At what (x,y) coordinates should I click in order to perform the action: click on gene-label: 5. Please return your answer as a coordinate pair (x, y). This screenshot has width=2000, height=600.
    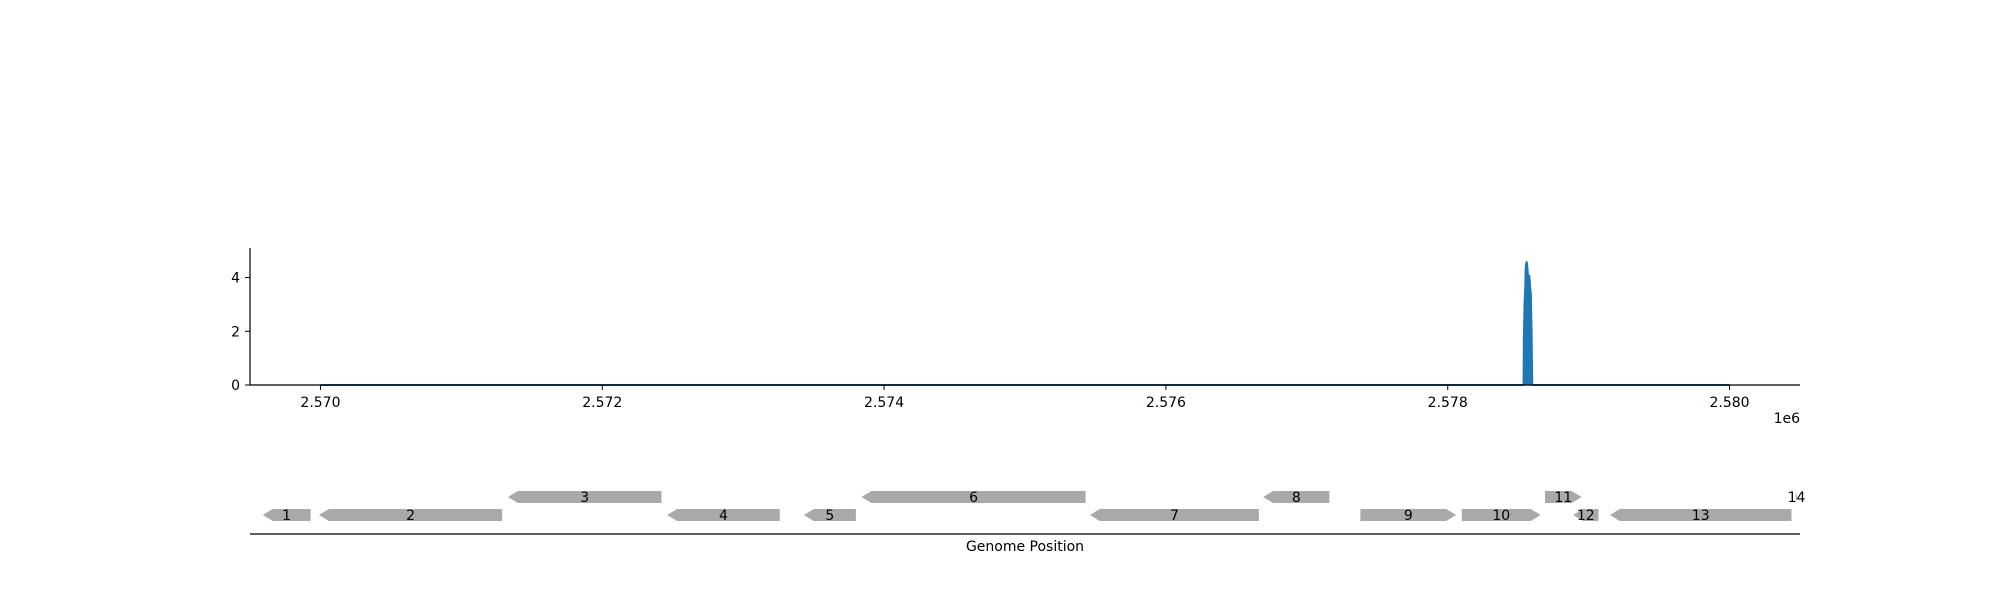
    Looking at the image, I should click on (829, 516).